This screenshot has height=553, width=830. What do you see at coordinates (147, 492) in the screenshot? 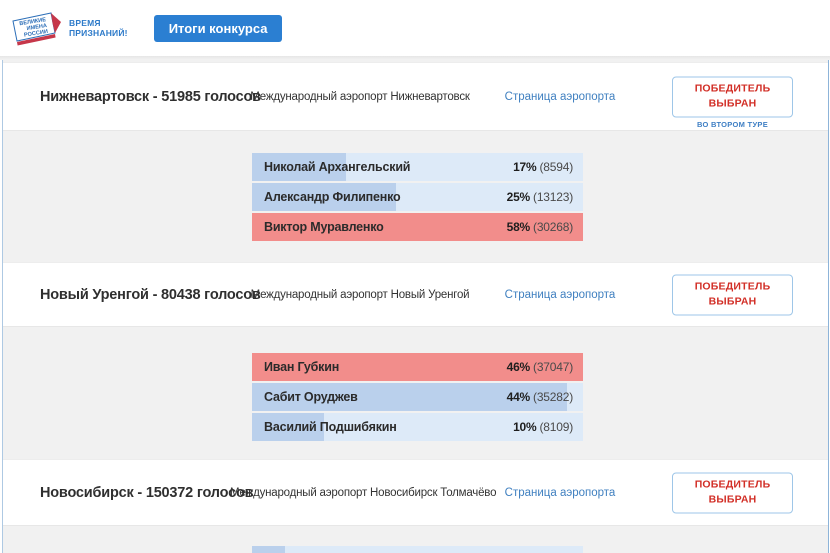
I see `city-votes-title: Новосибирск - 150372 голосов` at bounding box center [147, 492].